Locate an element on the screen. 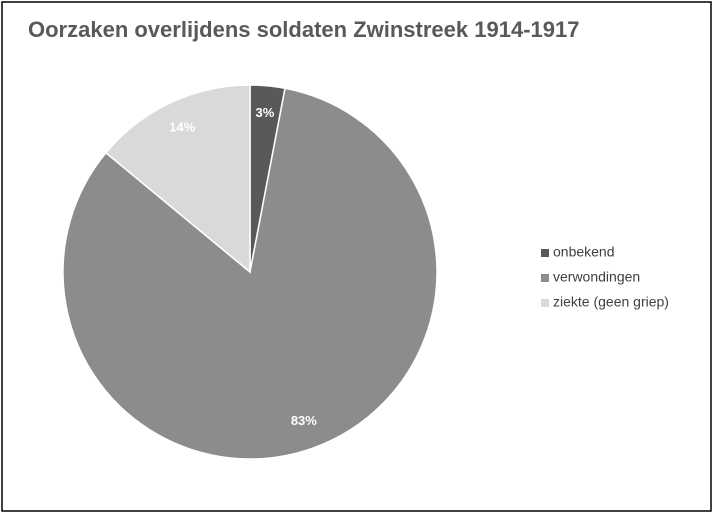 Image resolution: width=715 pixels, height=515 pixels. legend-label: ziekte (geen griep) is located at coordinates (611, 302).